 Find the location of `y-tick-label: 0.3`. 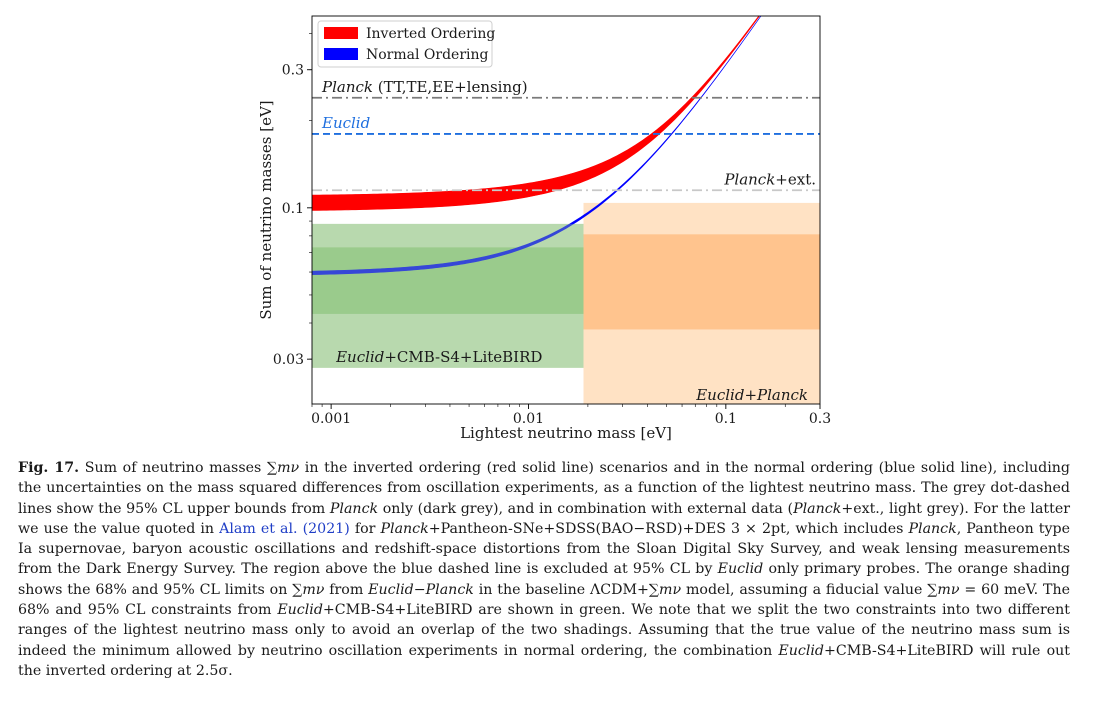

y-tick-label: 0.3 is located at coordinates (293, 71).